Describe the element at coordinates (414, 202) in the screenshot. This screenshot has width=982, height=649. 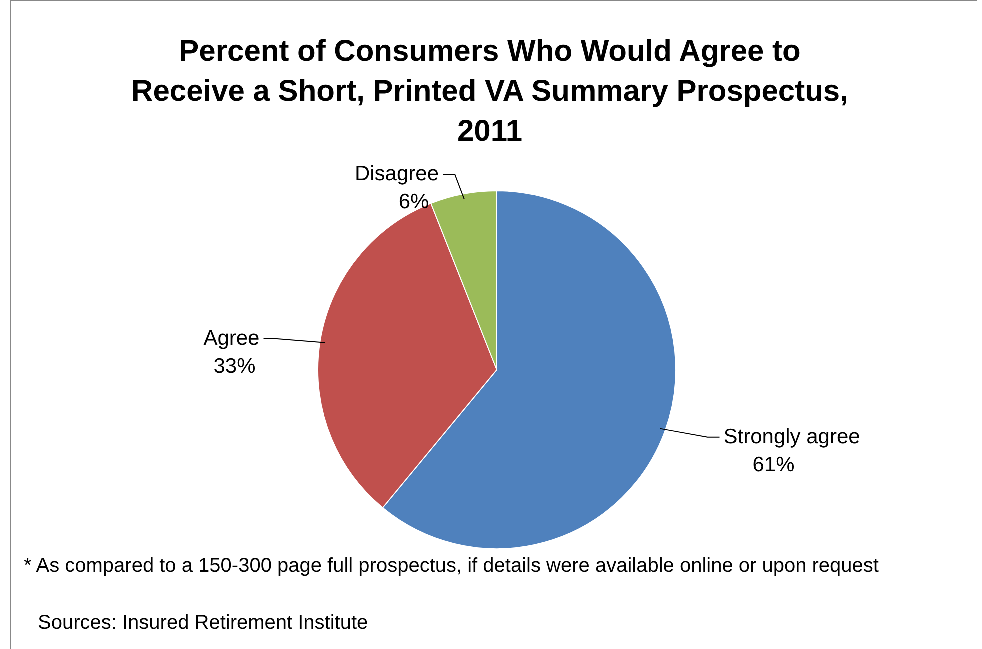
I see `data-label: 6%` at that location.